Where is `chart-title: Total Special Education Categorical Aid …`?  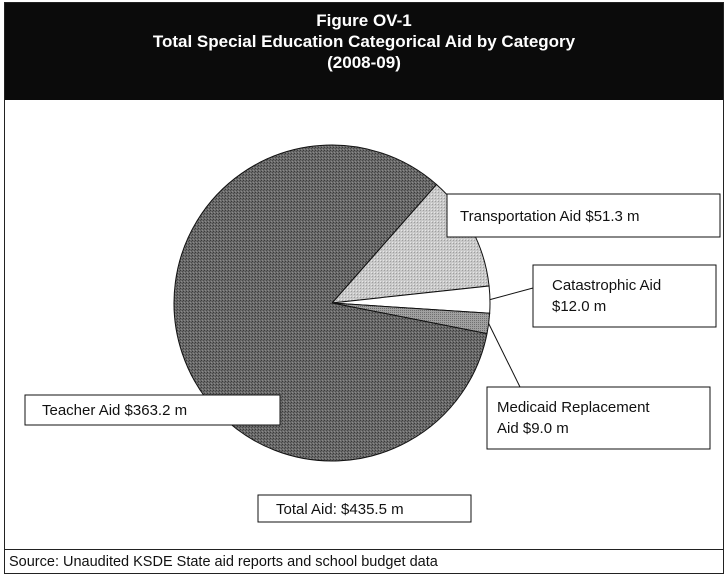 chart-title: Total Special Education Categorical Aid … is located at coordinates (364, 41).